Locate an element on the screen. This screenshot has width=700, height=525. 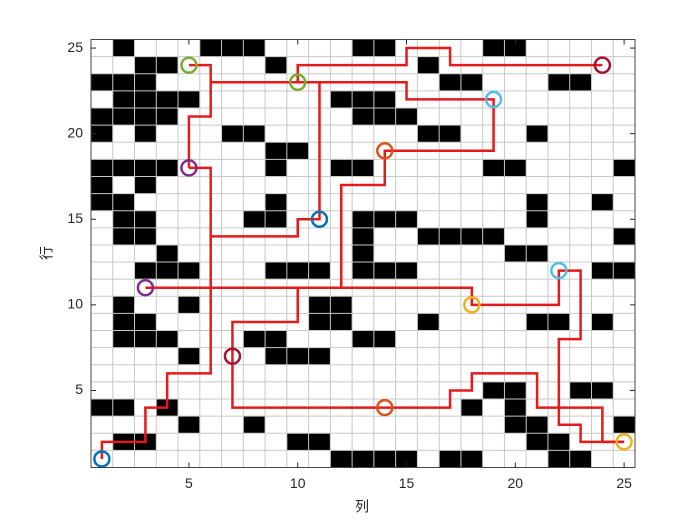
x-tick-label: 25 is located at coordinates (624, 483).